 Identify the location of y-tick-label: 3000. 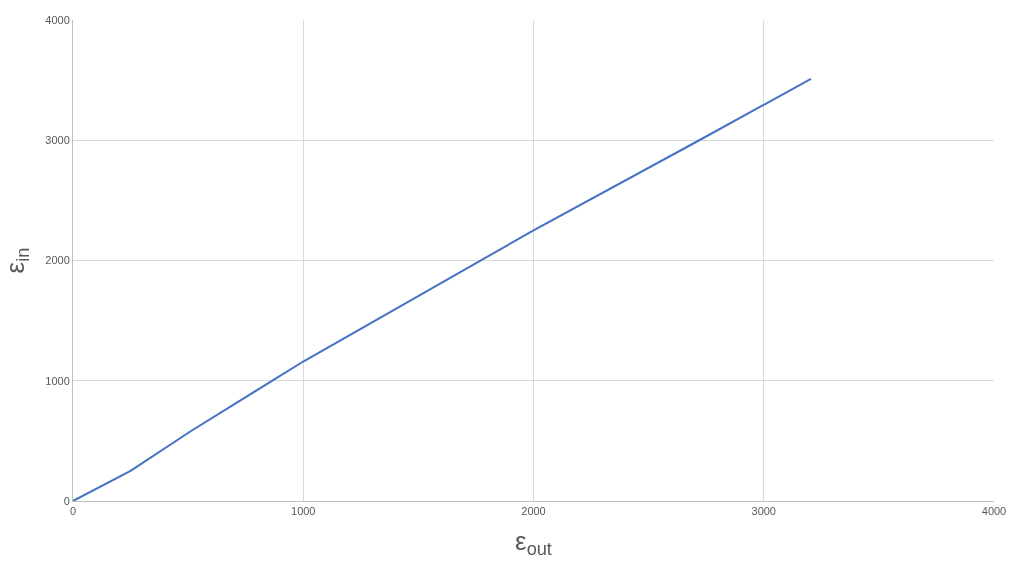
(57, 140).